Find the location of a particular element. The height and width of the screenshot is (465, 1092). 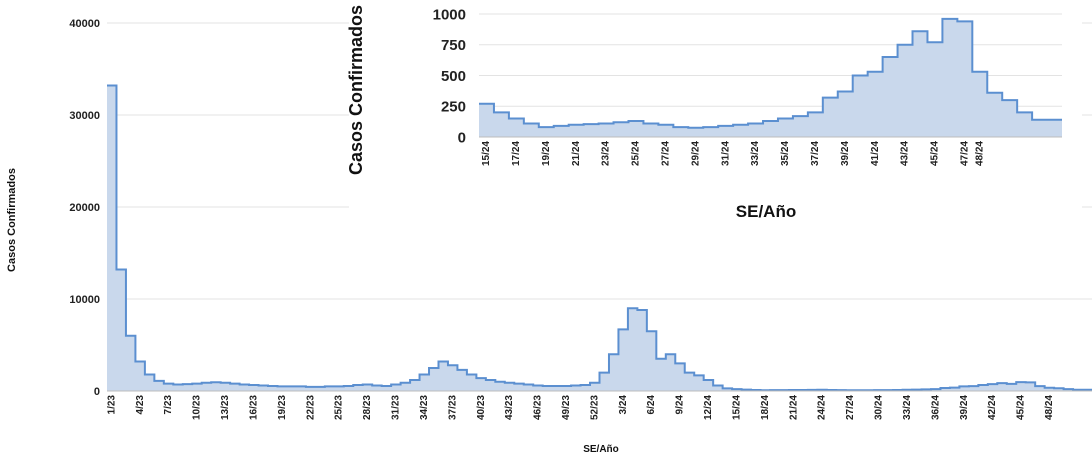

inset-area-fill is located at coordinates (770, 78).